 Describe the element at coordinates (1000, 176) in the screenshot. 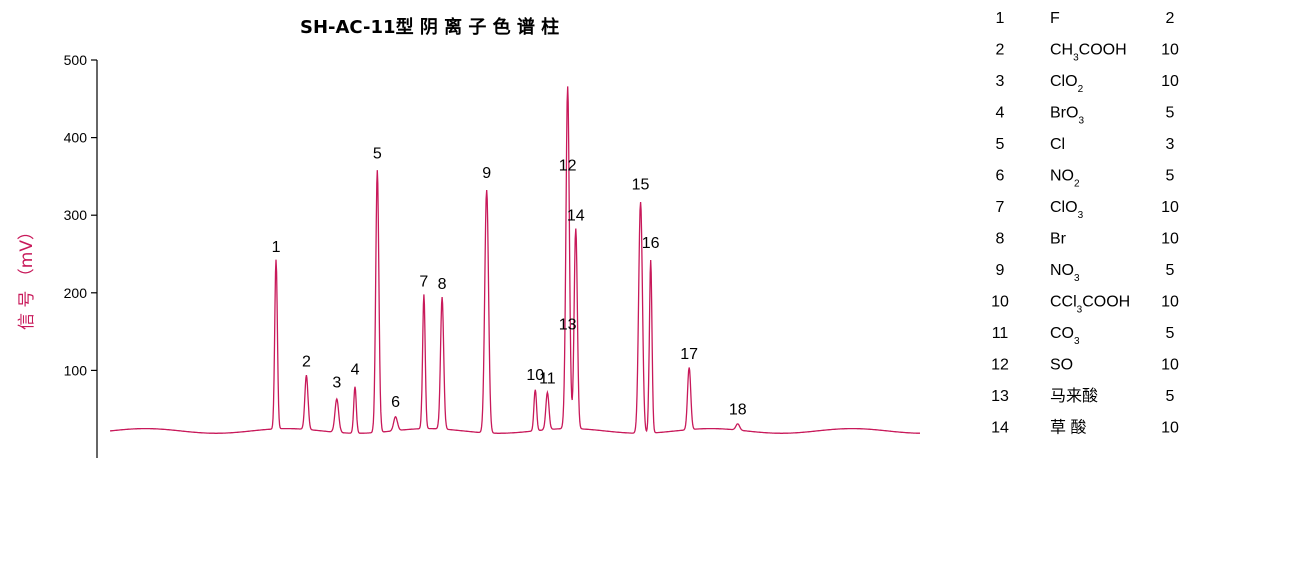

I see `legend-number: 6` at that location.